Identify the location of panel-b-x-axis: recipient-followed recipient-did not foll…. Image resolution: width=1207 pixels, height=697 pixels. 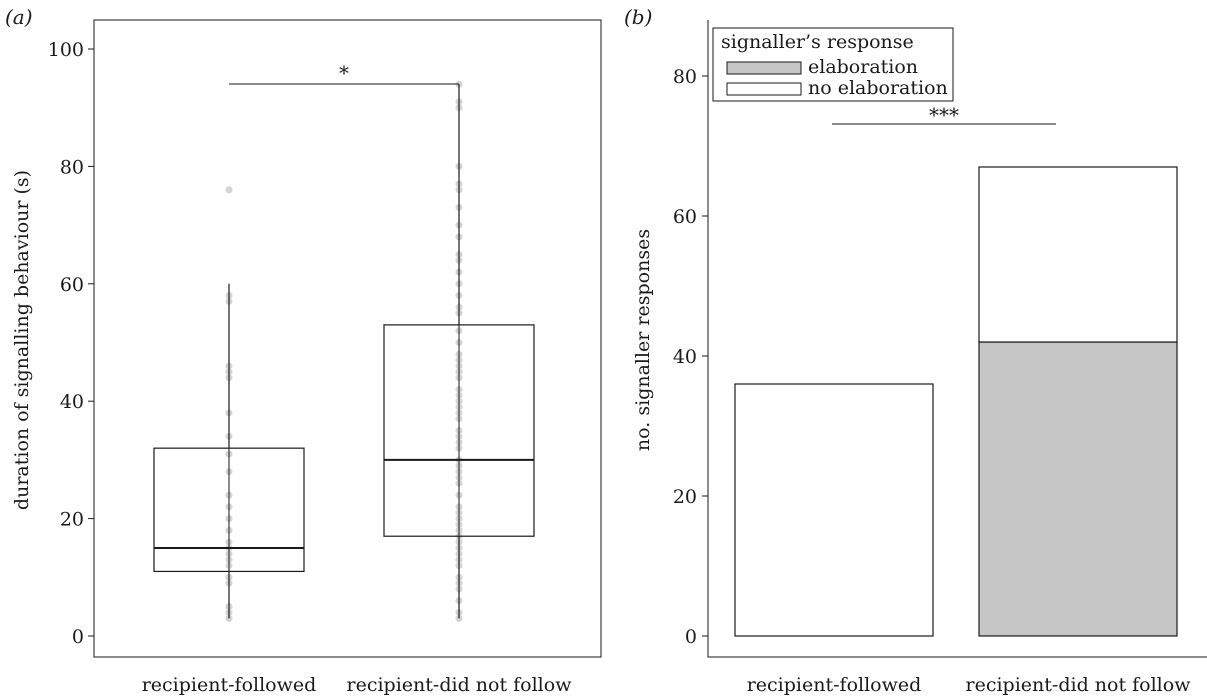
(969, 685).